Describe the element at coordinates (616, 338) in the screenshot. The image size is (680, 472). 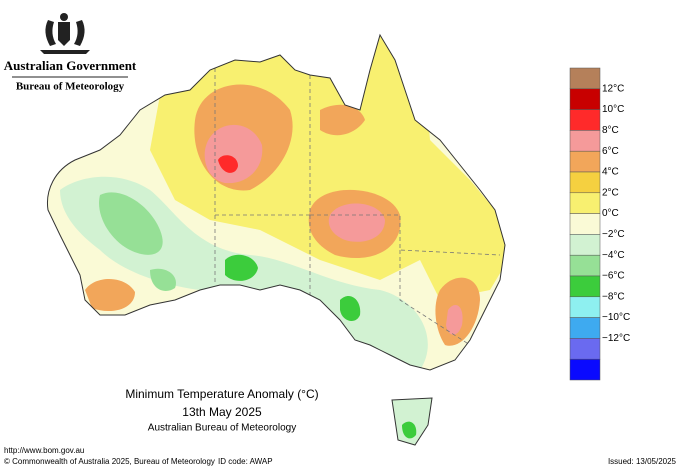
I see `legend-label: −12°C` at that location.